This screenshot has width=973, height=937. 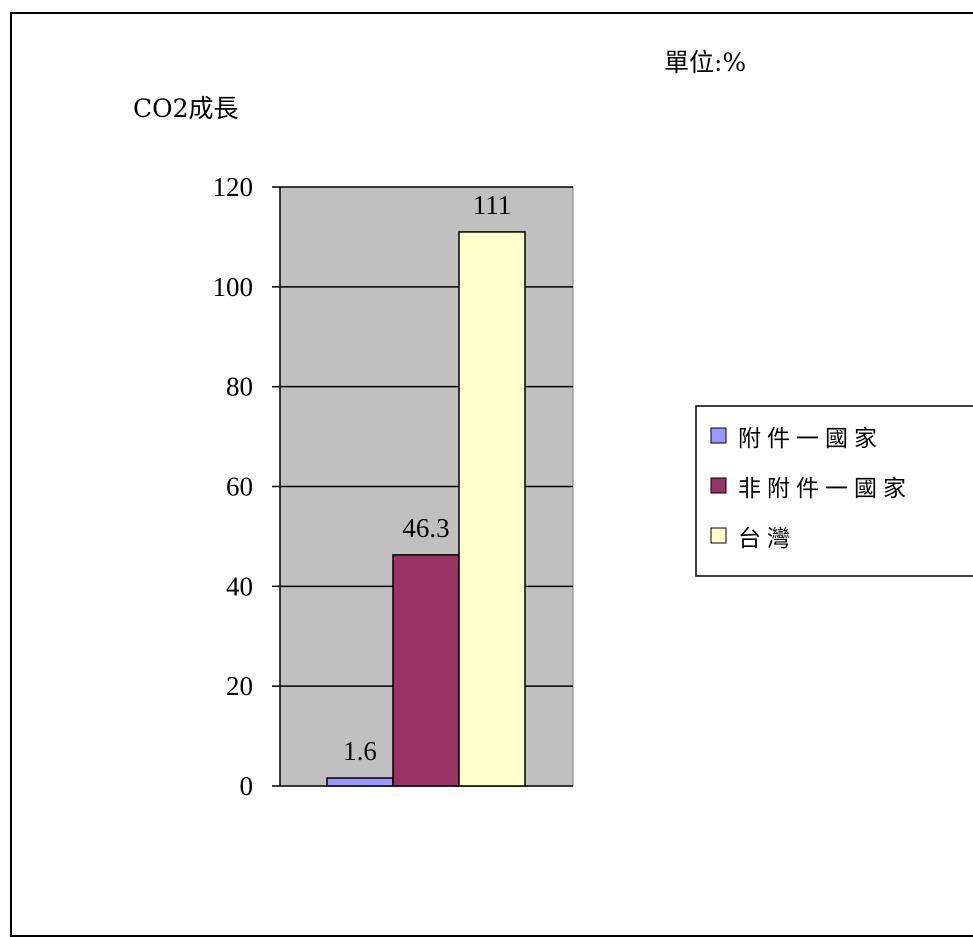 I want to click on y-tick-label: 20, so click(x=239, y=686).